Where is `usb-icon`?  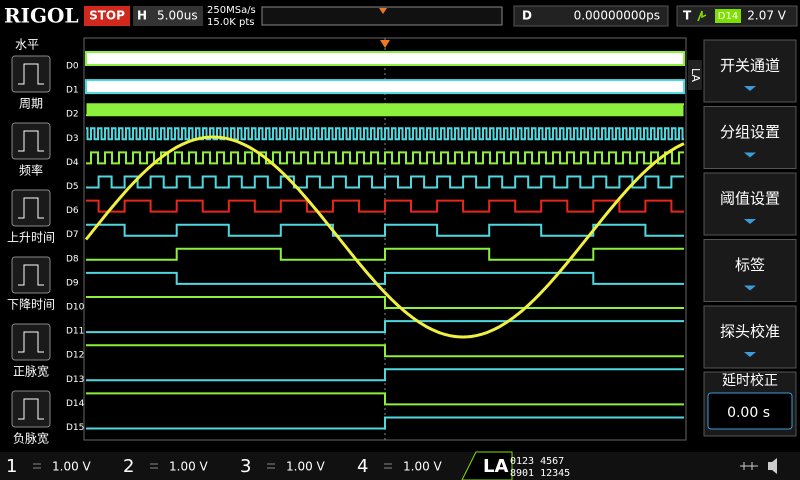 usb-icon is located at coordinates (749, 466).